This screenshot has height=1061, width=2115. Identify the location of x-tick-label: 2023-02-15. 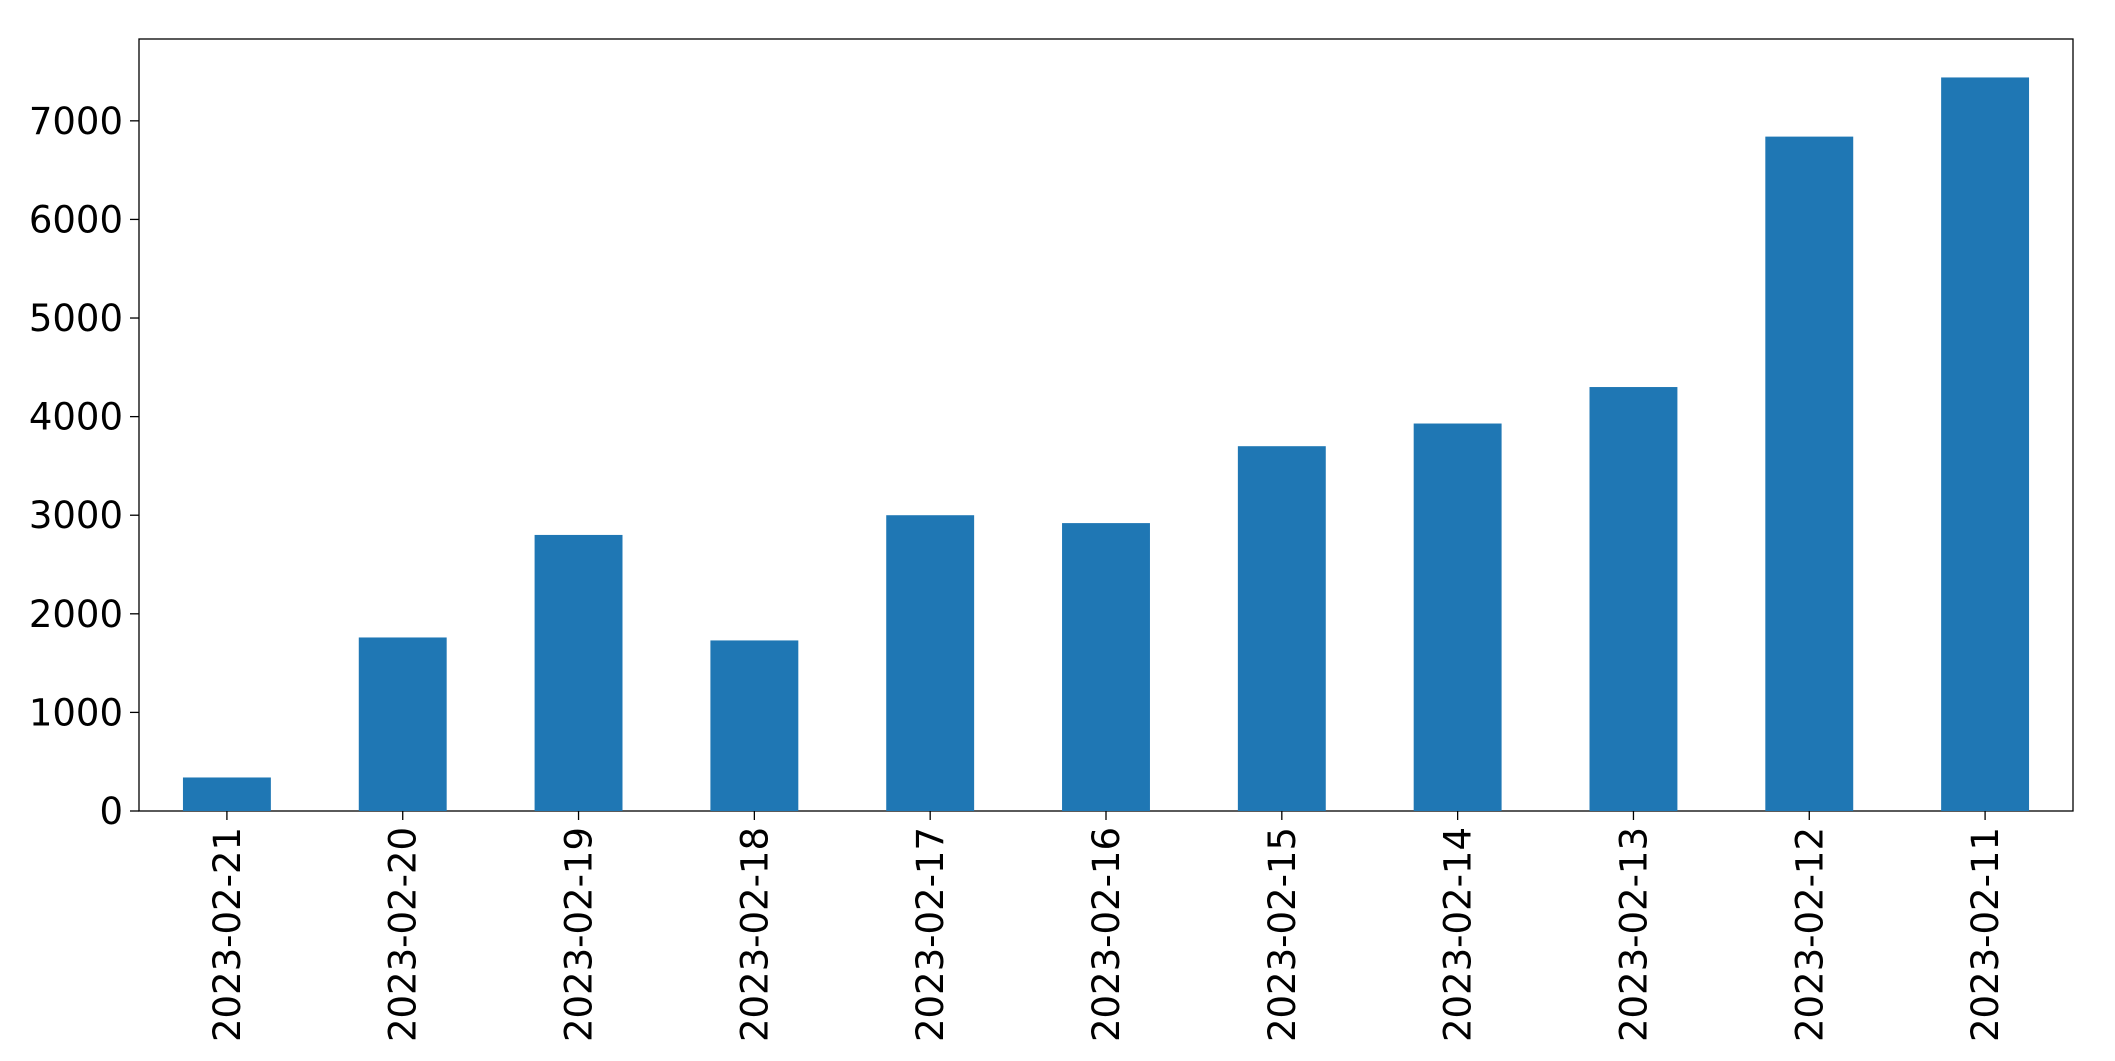
(1282, 934).